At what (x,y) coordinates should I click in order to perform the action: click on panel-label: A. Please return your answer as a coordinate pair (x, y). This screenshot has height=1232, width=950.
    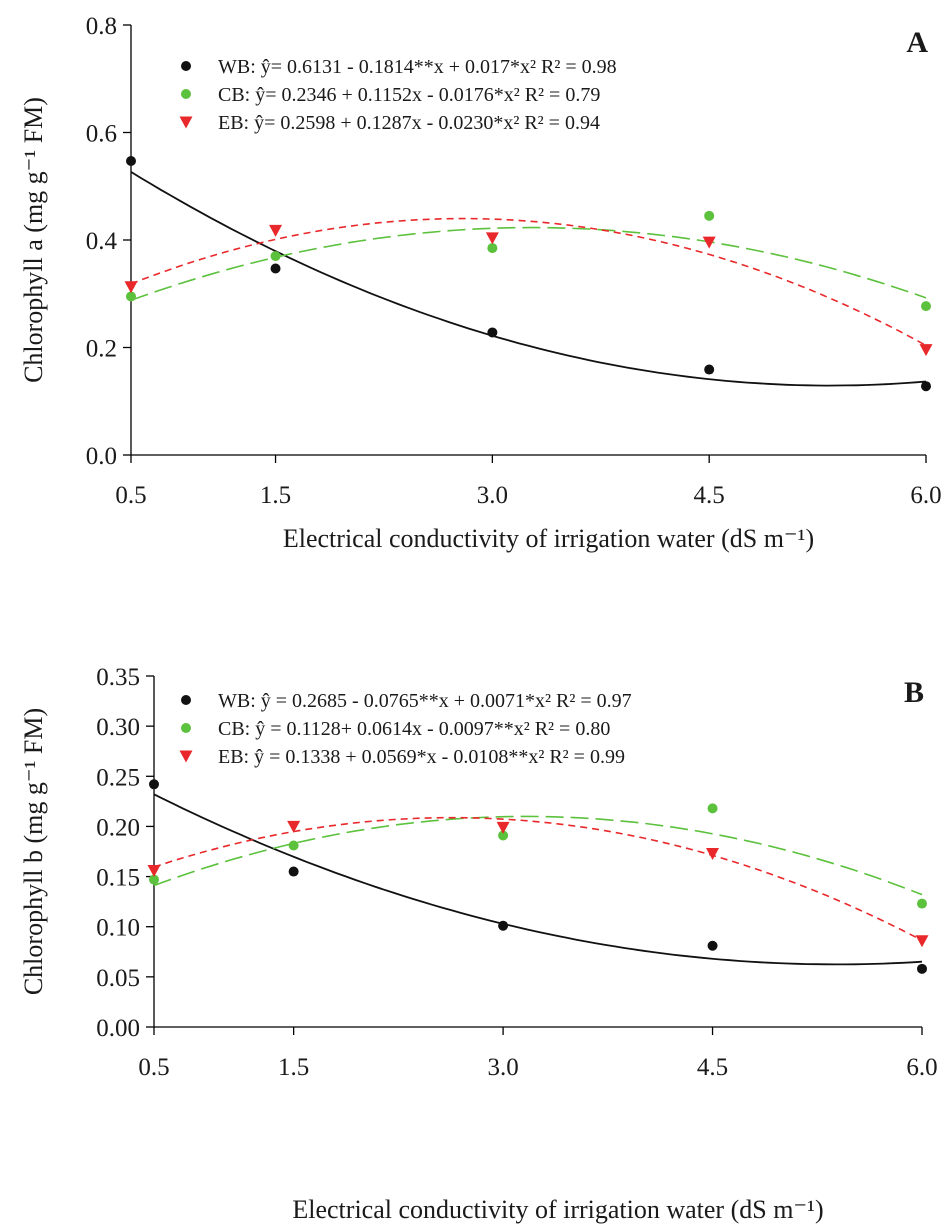
    Looking at the image, I should click on (917, 42).